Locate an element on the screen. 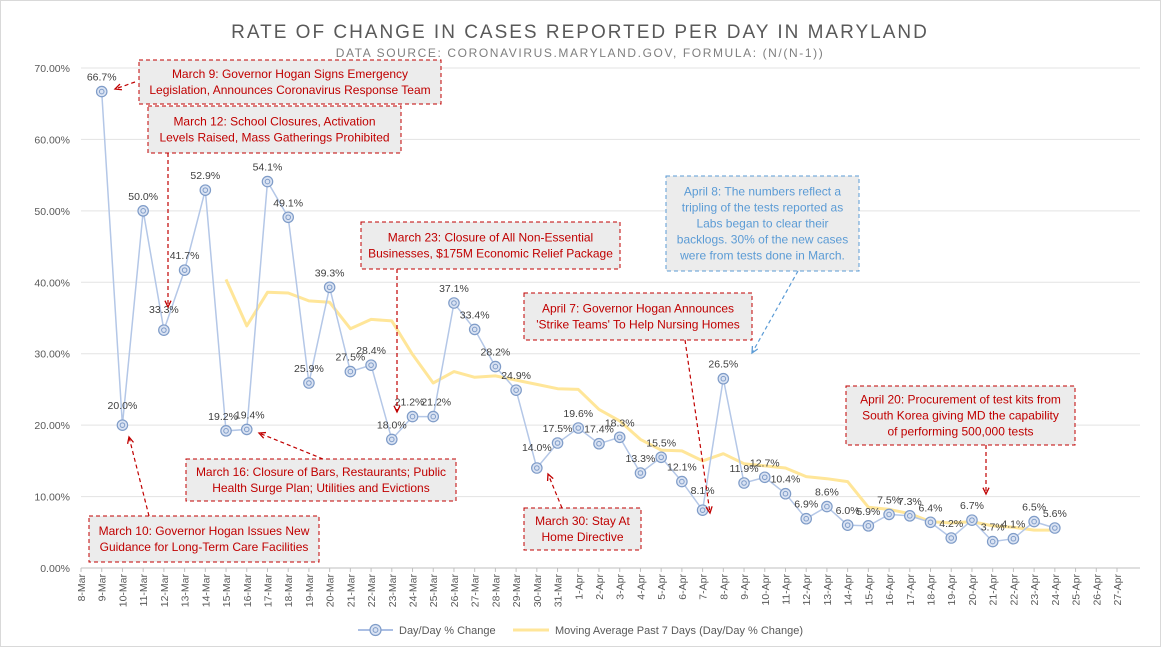 The image size is (1161, 651). x-tick-label: 11-Mar is located at coordinates (144, 590).